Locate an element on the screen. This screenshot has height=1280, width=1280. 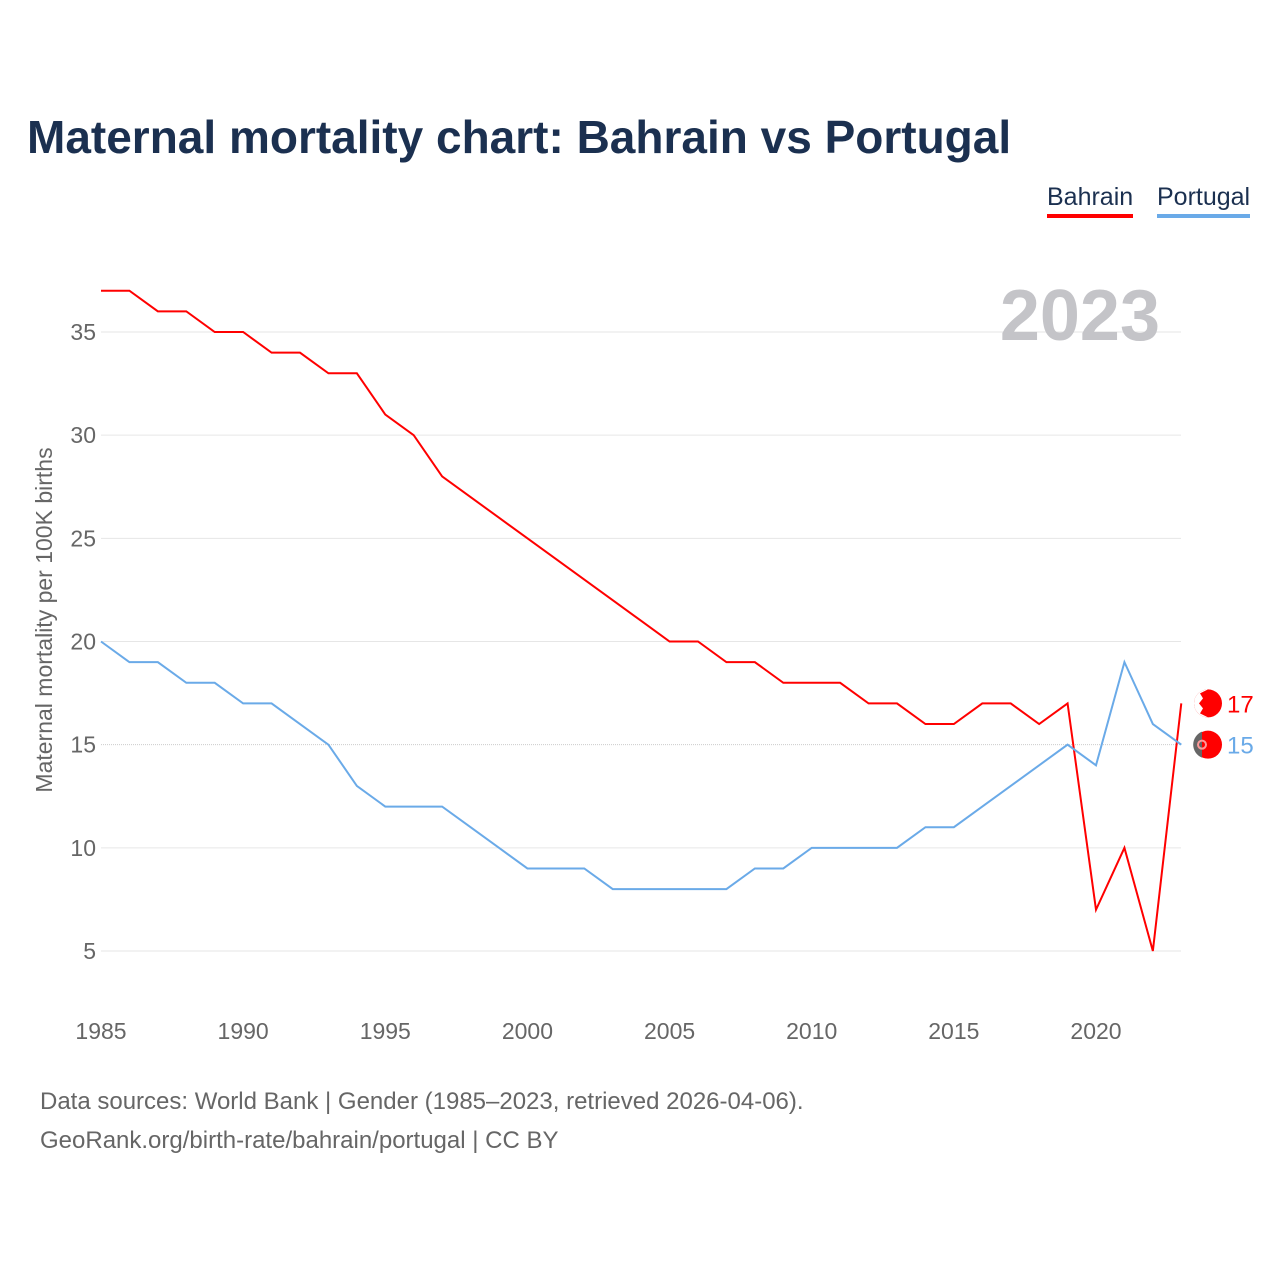
x-tick-label: 2010 is located at coordinates (811, 1031).